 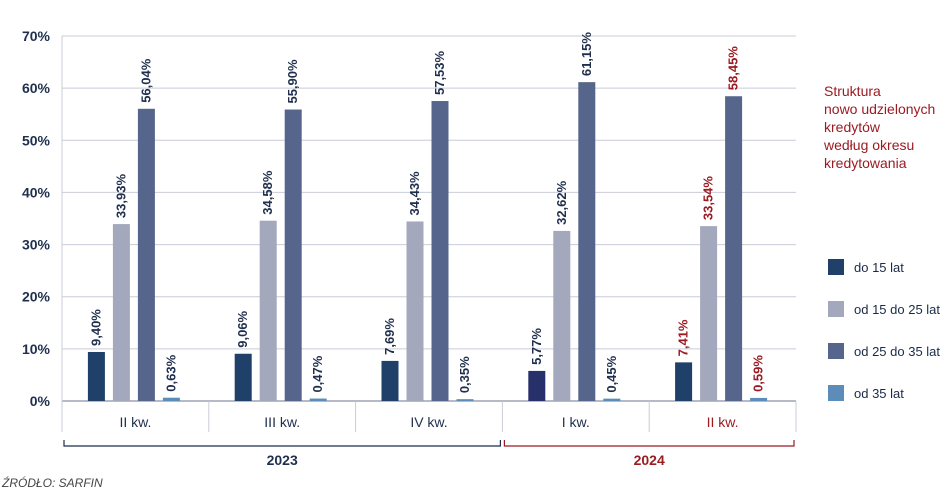 I want to click on data-label: 0,59%, so click(x=758, y=373).